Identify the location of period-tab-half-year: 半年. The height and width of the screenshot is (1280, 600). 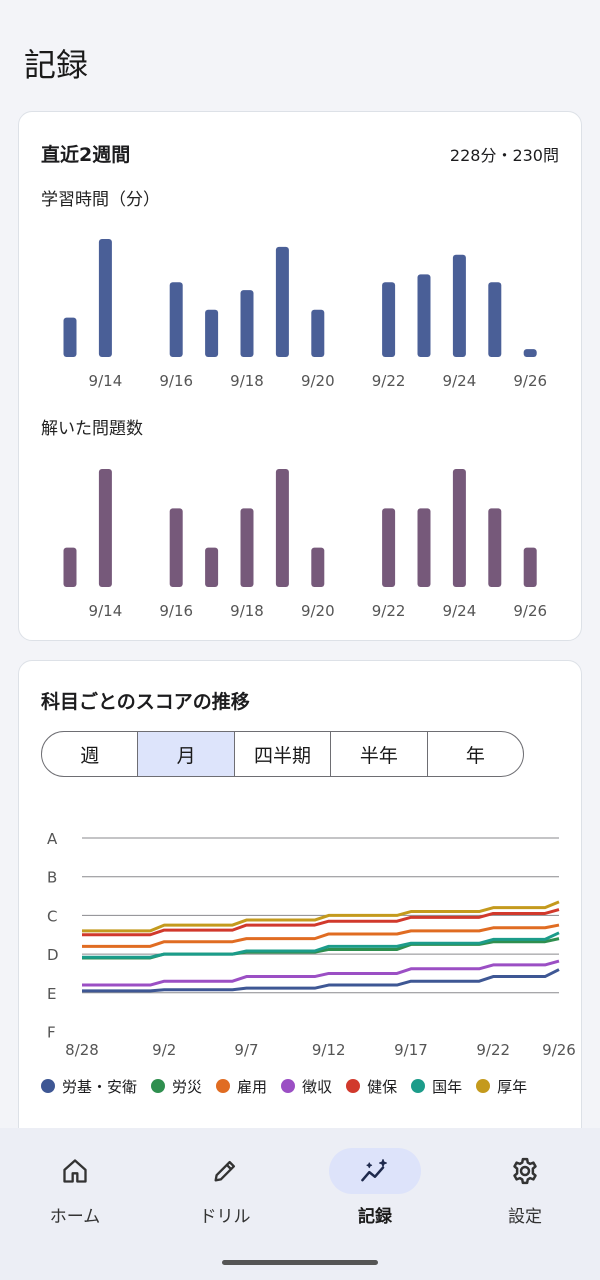
(379, 754).